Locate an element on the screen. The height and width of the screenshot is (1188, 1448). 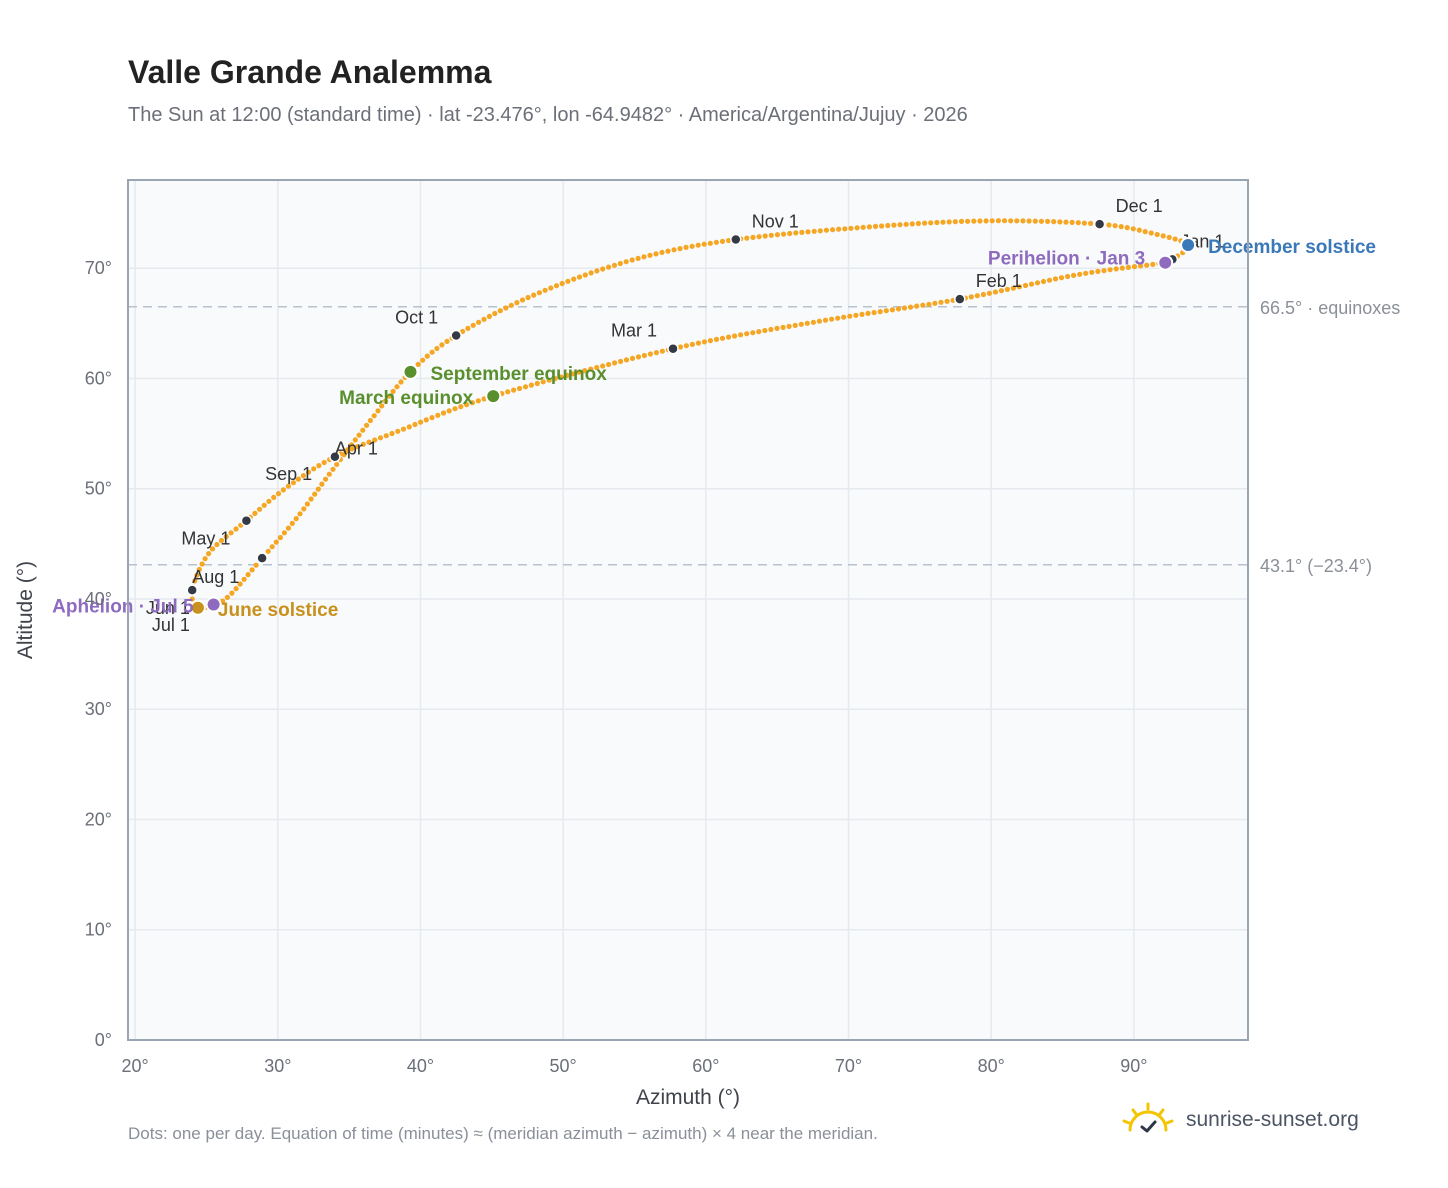
x-tick-label: 30° is located at coordinates (277, 1066).